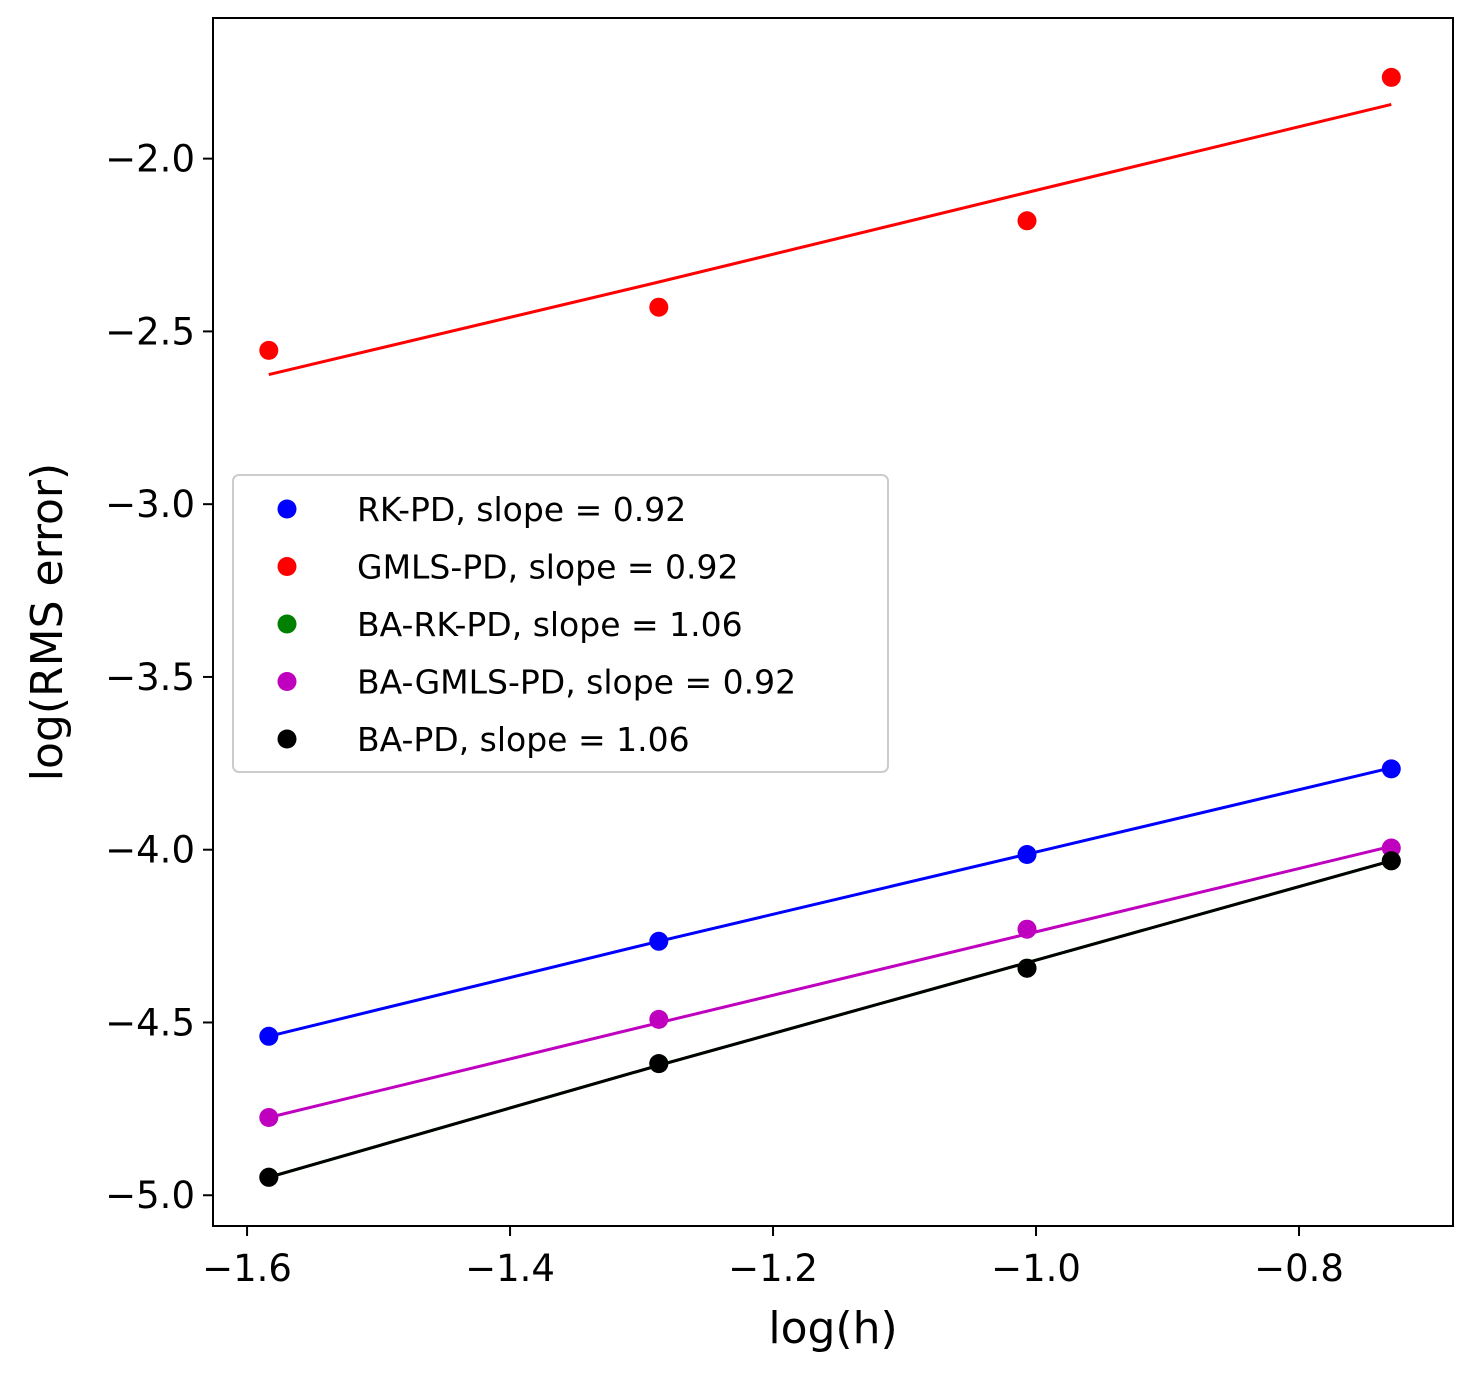  I want to click on y-tick-label: −2.5, so click(150, 331).